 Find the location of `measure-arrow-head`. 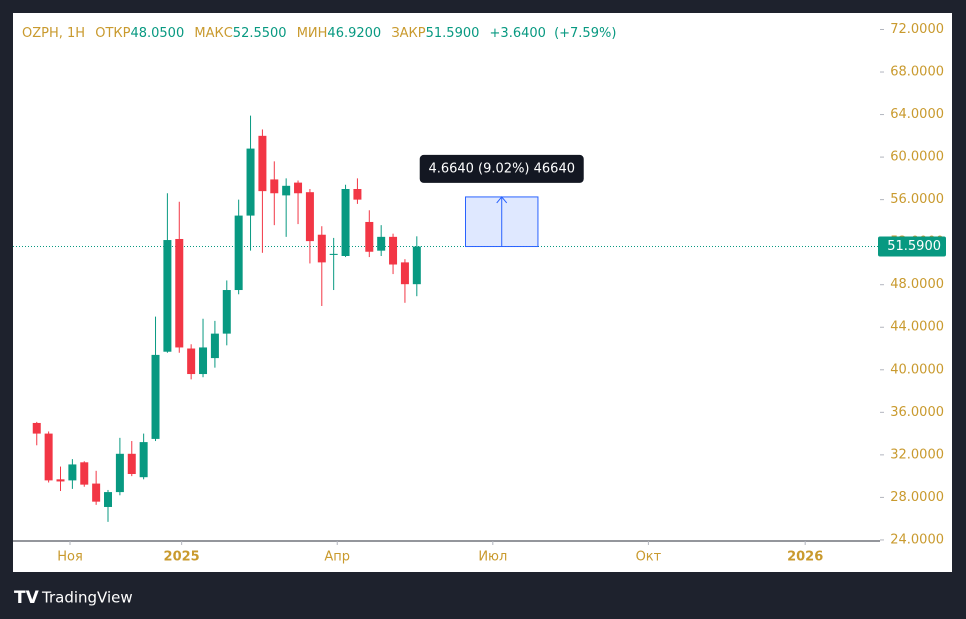

measure-arrow-head is located at coordinates (502, 200).